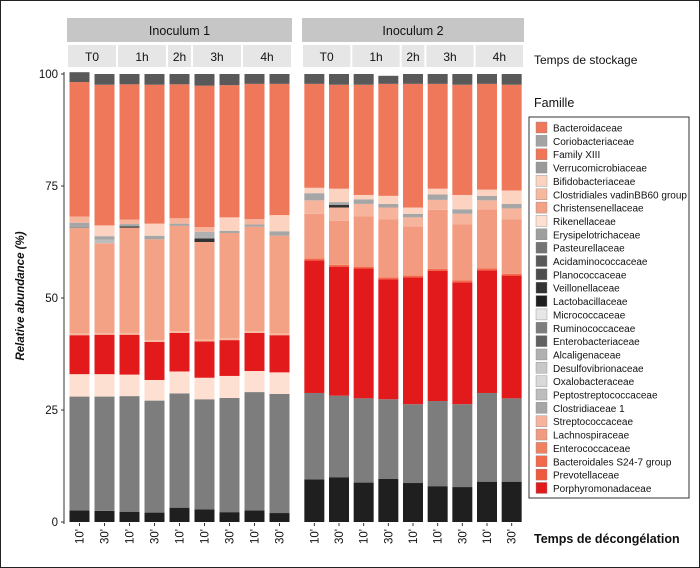 This screenshot has height=568, width=700. Describe the element at coordinates (295, 30) in the screenshot. I see `facet-strips: Inoculum 1 Inoculum 2` at that location.